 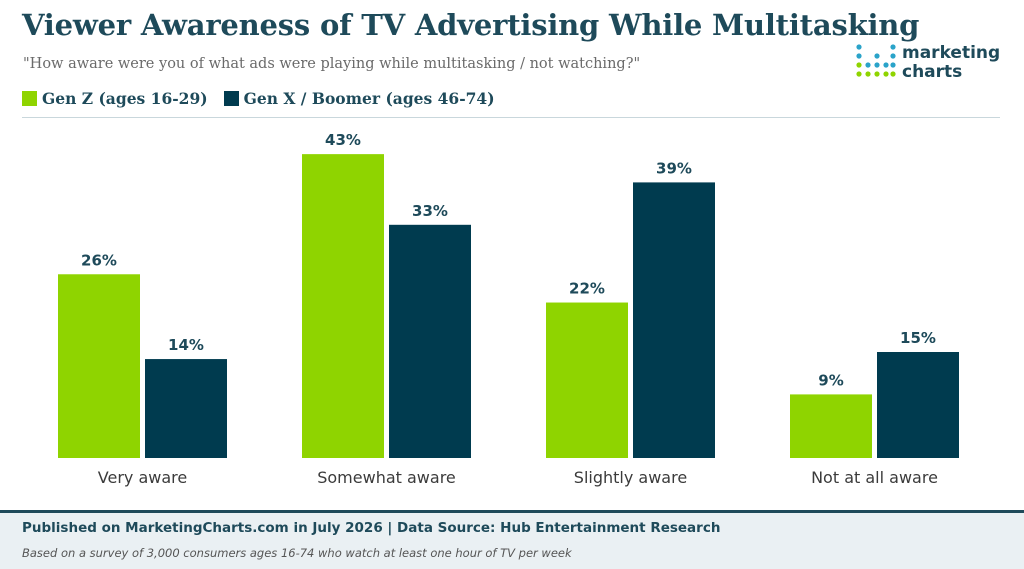 I want to click on logo-dots-icon, so click(x=876, y=60).